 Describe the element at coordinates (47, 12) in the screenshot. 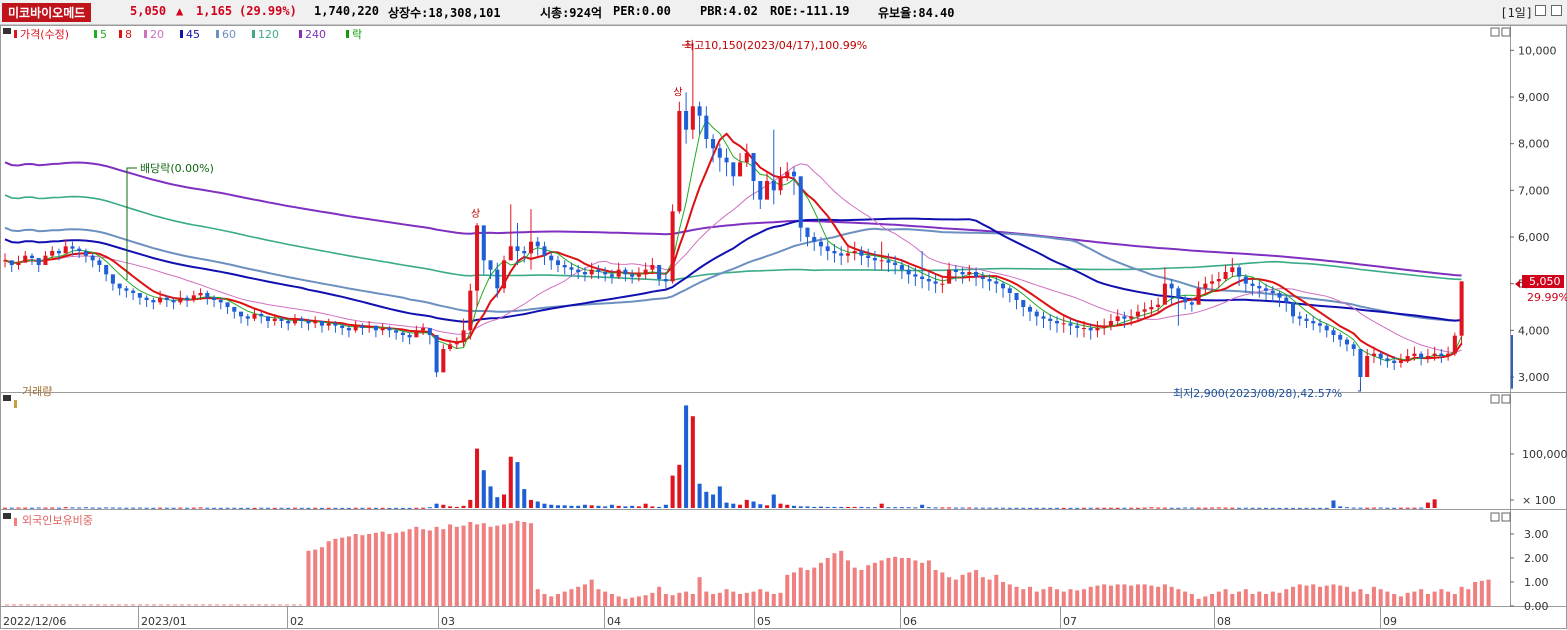

I see `stock-name: 미코바이오메드` at that location.